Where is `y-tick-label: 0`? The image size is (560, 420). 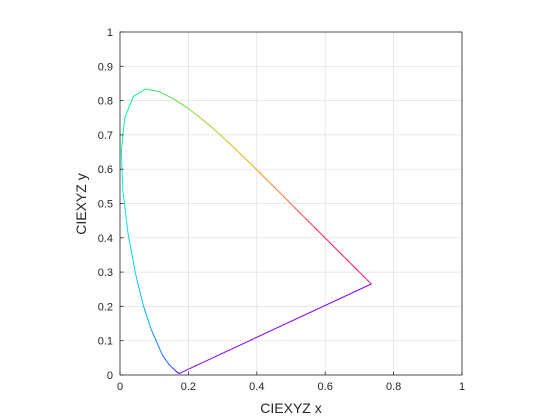 y-tick-label: 0 is located at coordinates (110, 376).